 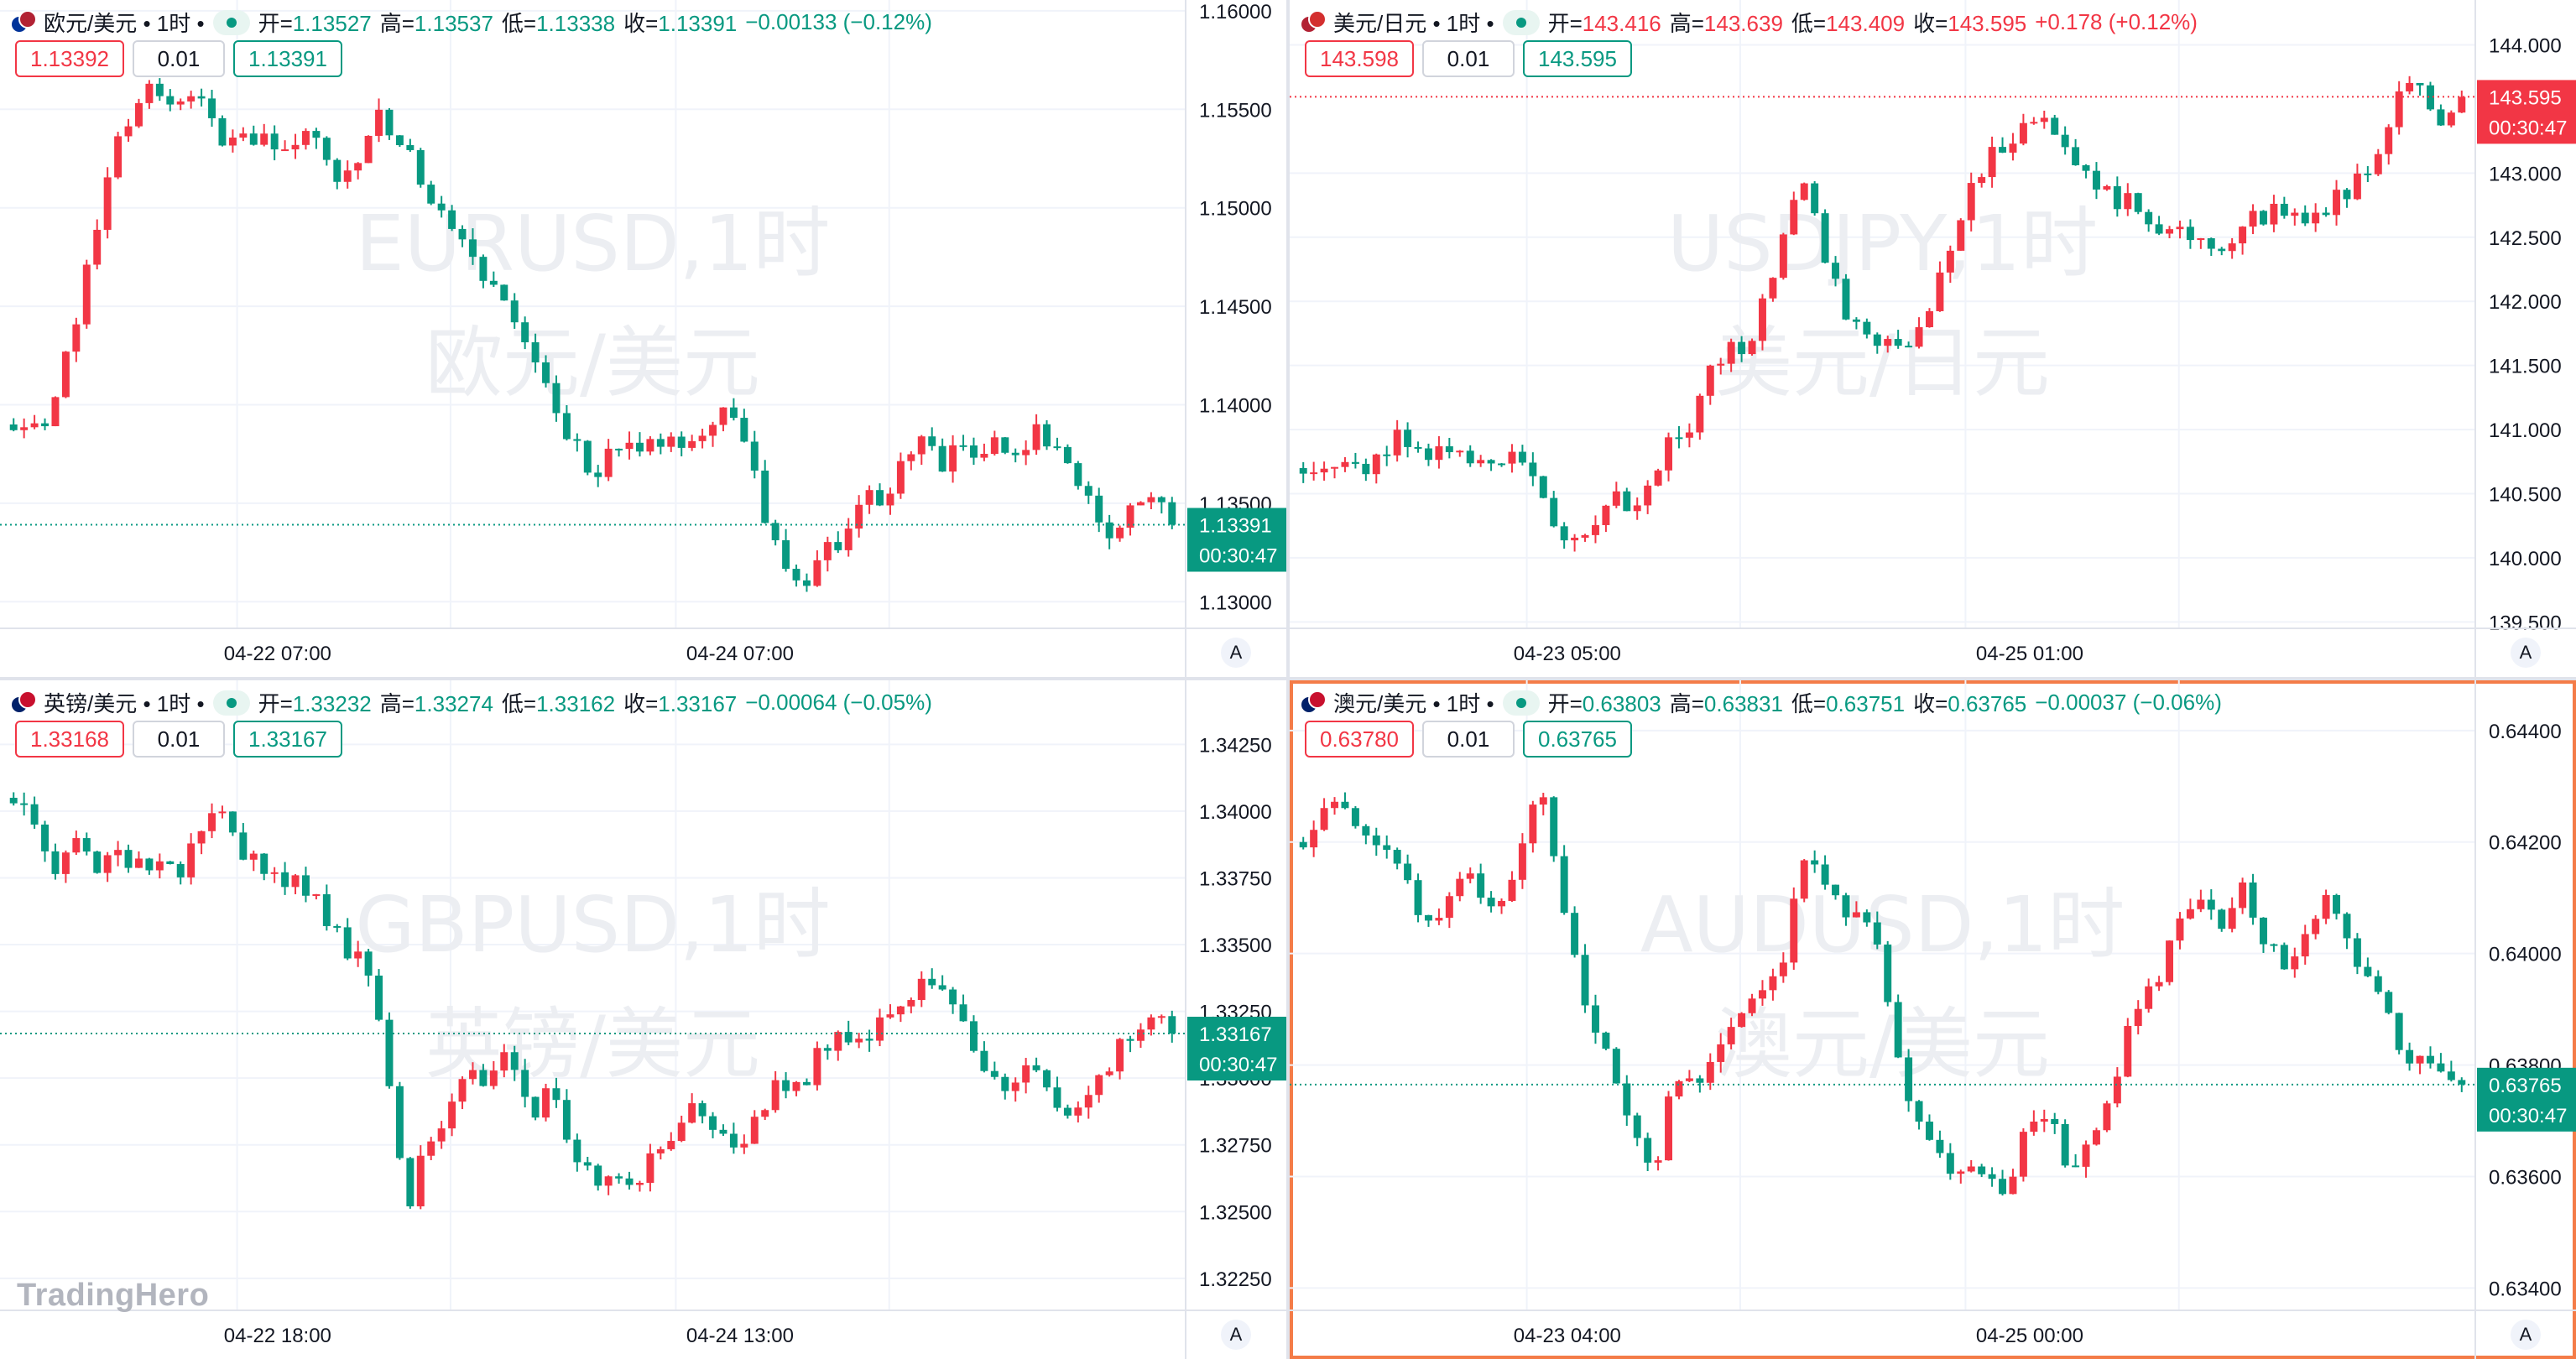 What do you see at coordinates (1235, 209) in the screenshot?
I see `price-tick-label: 1.15000` at bounding box center [1235, 209].